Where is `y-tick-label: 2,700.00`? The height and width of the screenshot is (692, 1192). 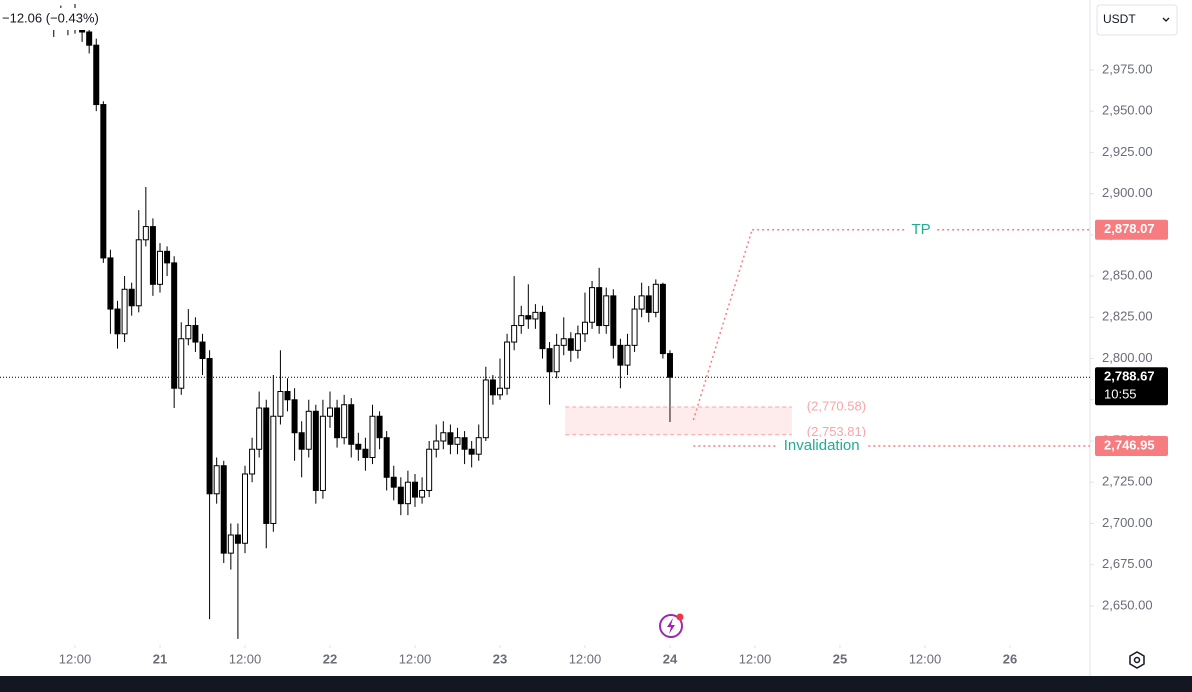
y-tick-label: 2,700.00 is located at coordinates (1127, 522).